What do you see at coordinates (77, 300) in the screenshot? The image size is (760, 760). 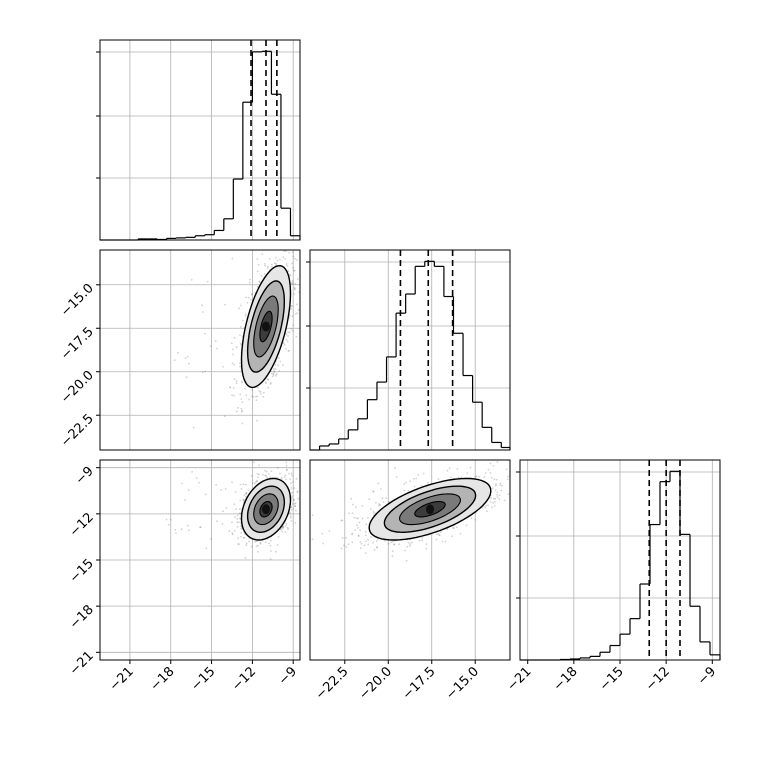 I see `y-tick-label: −15.0` at bounding box center [77, 300].